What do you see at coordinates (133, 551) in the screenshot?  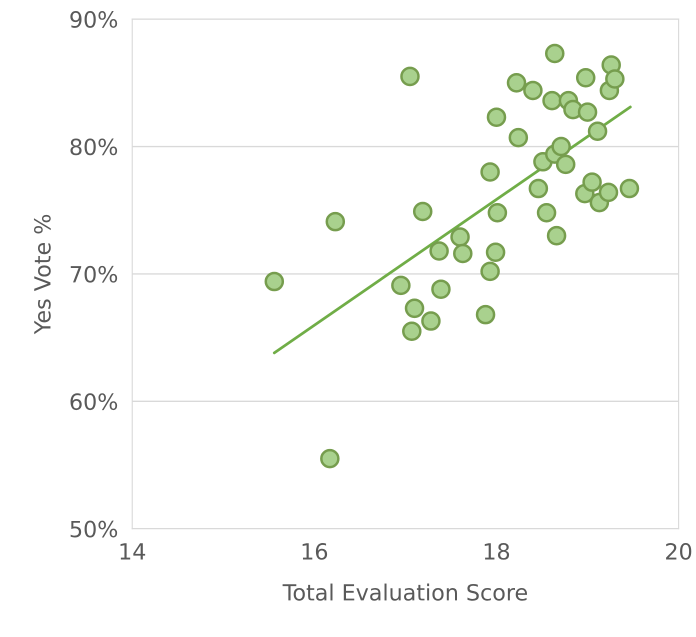 I see `x-tick-label: 14` at bounding box center [133, 551].